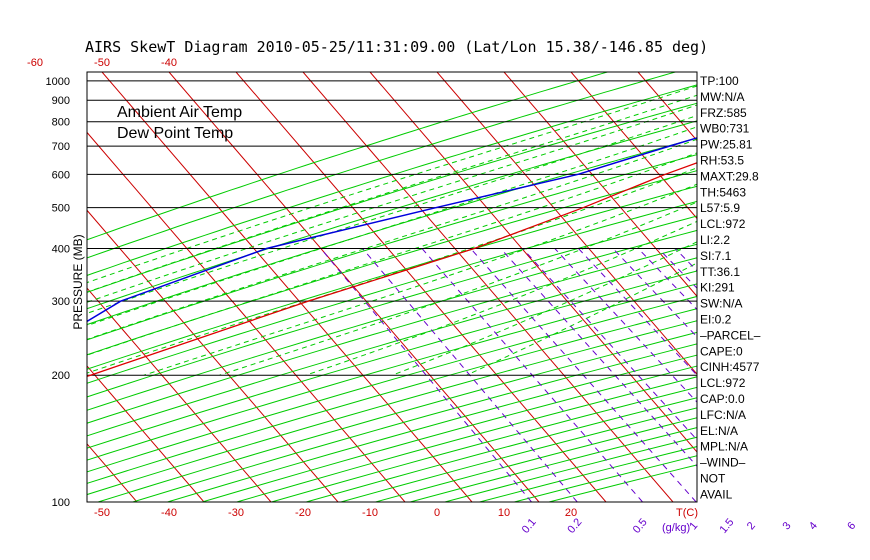 This screenshot has height=560, width=870. I want to click on index-label: CAPE:0, so click(721, 351).